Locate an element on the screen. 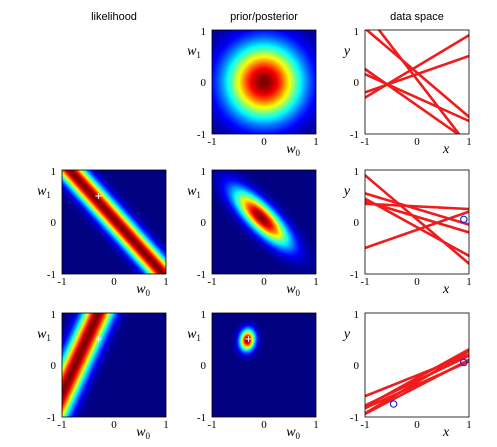 The width and height of the screenshot is (497, 447). panel-data-space-row-2: -1 0 1 1 0 -1 x y is located at coordinates (407, 231).